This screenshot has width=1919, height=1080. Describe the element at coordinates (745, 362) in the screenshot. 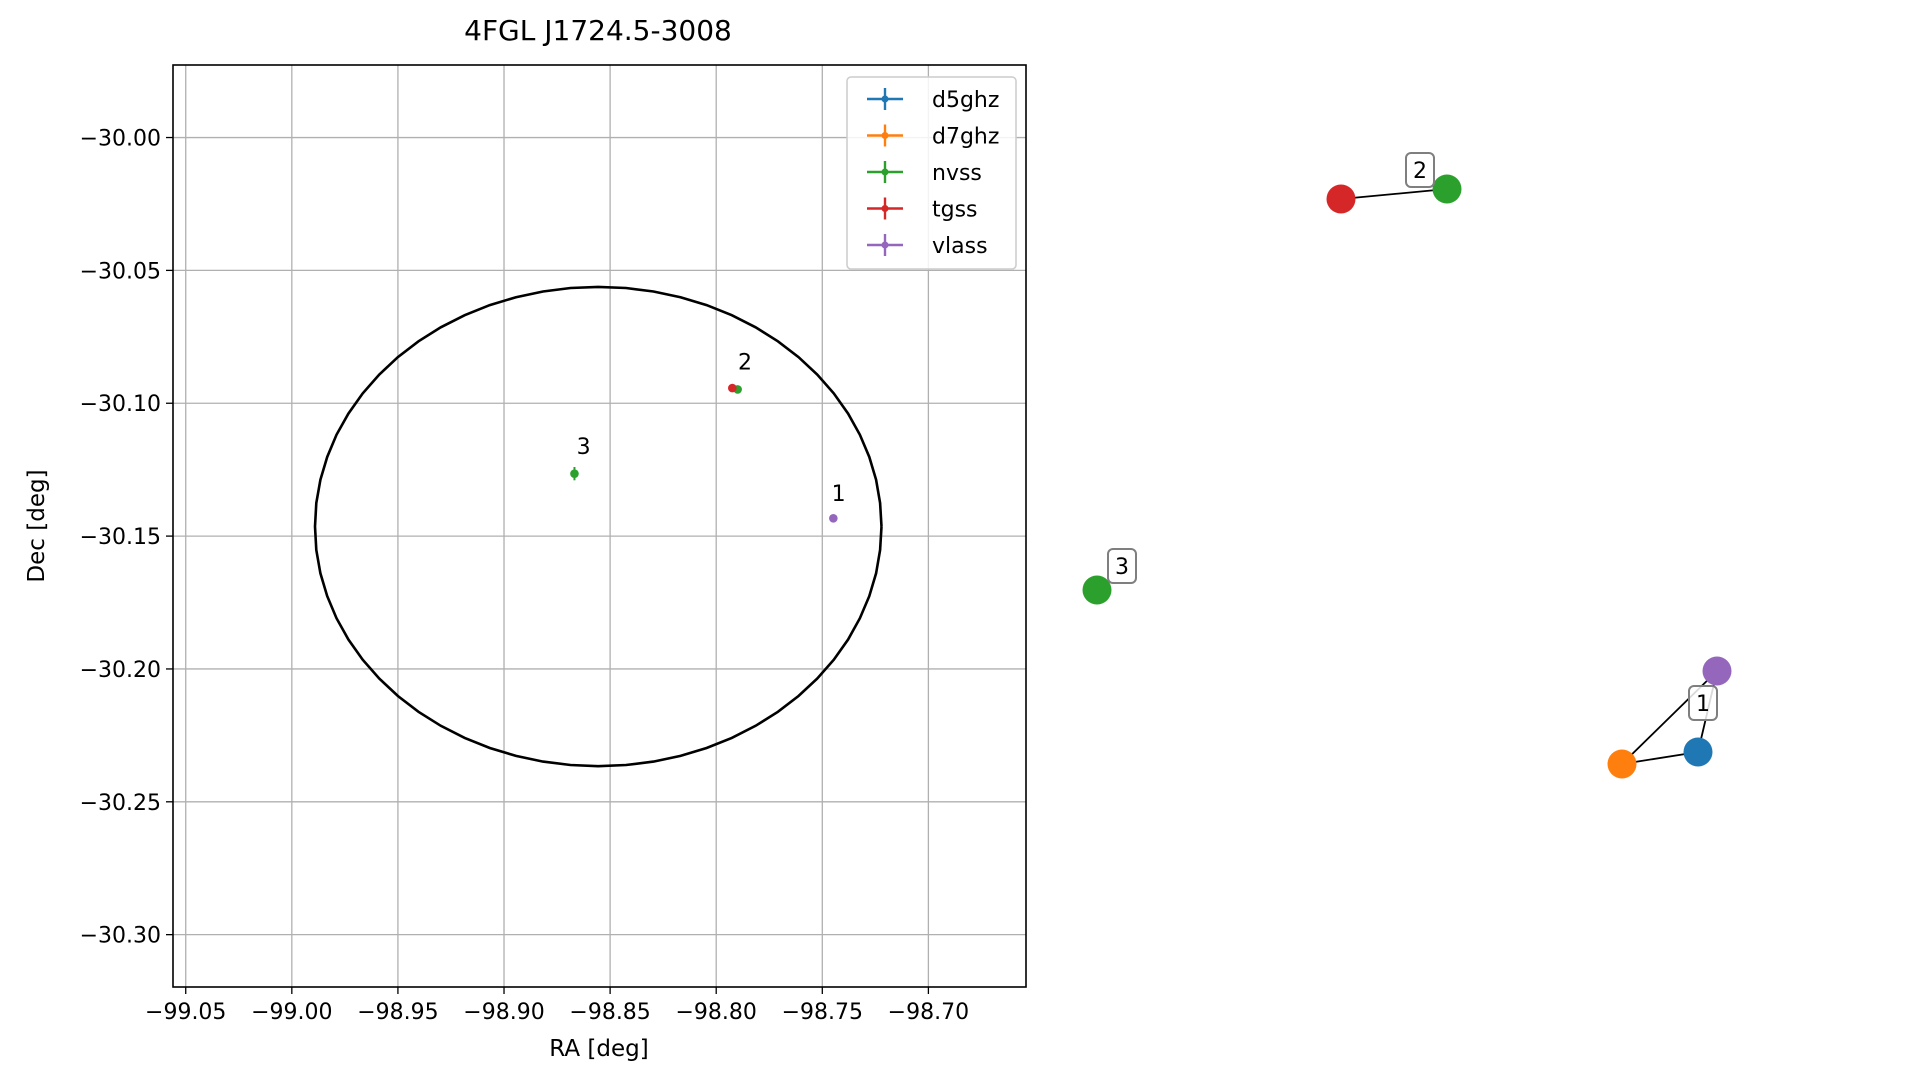

I see `point-annotation: 2` at that location.